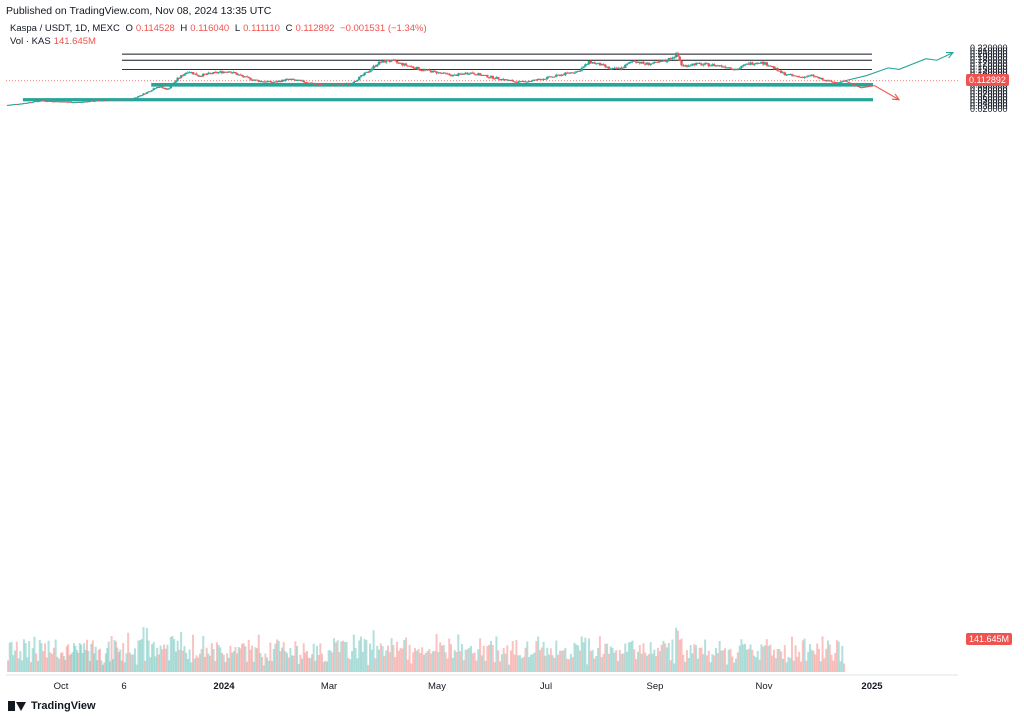 Image resolution: width=1024 pixels, height=718 pixels. What do you see at coordinates (65, 28) in the screenshot?
I see `symbol-name: Kaspa / USDT, 1D, MEXC` at bounding box center [65, 28].